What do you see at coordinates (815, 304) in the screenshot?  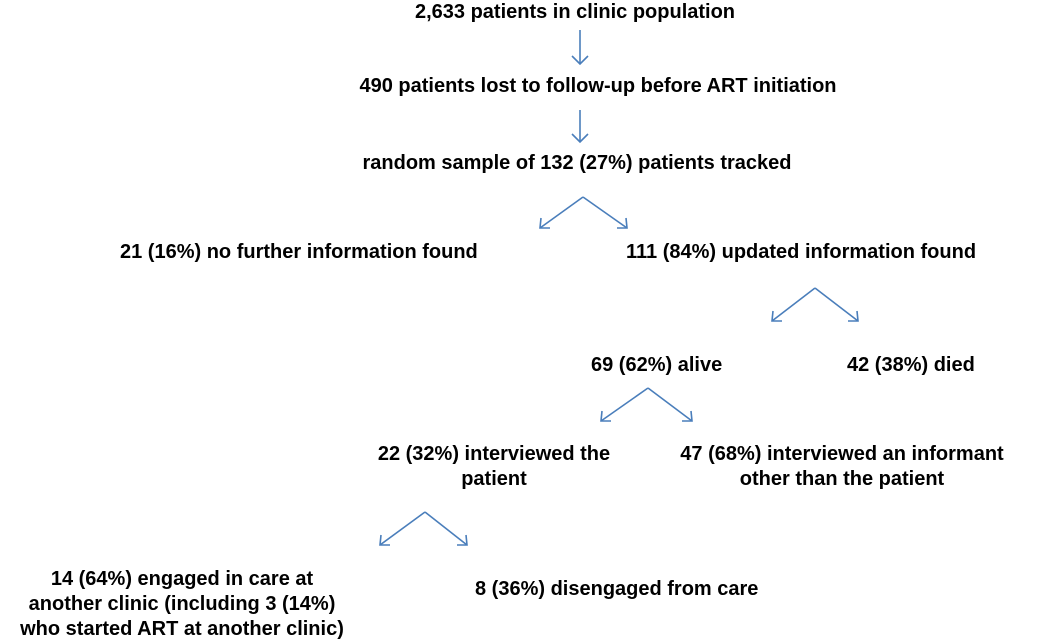 I see `split-updated` at bounding box center [815, 304].